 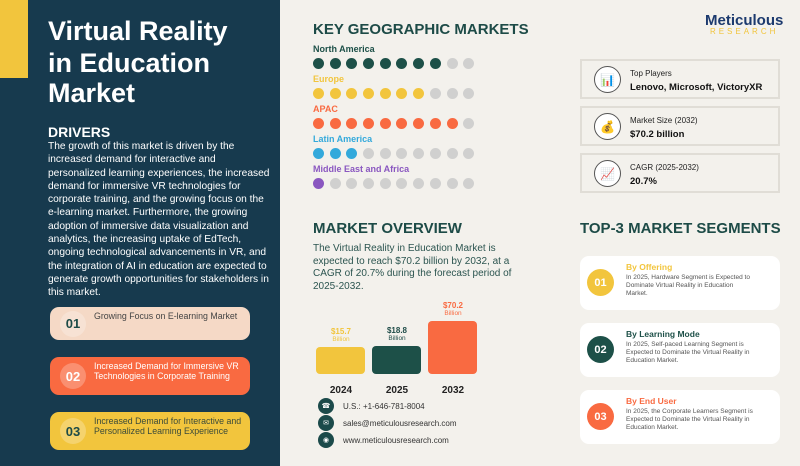 What do you see at coordinates (79, 132) in the screenshot?
I see `drivers-heading: DRIVERS` at bounding box center [79, 132].